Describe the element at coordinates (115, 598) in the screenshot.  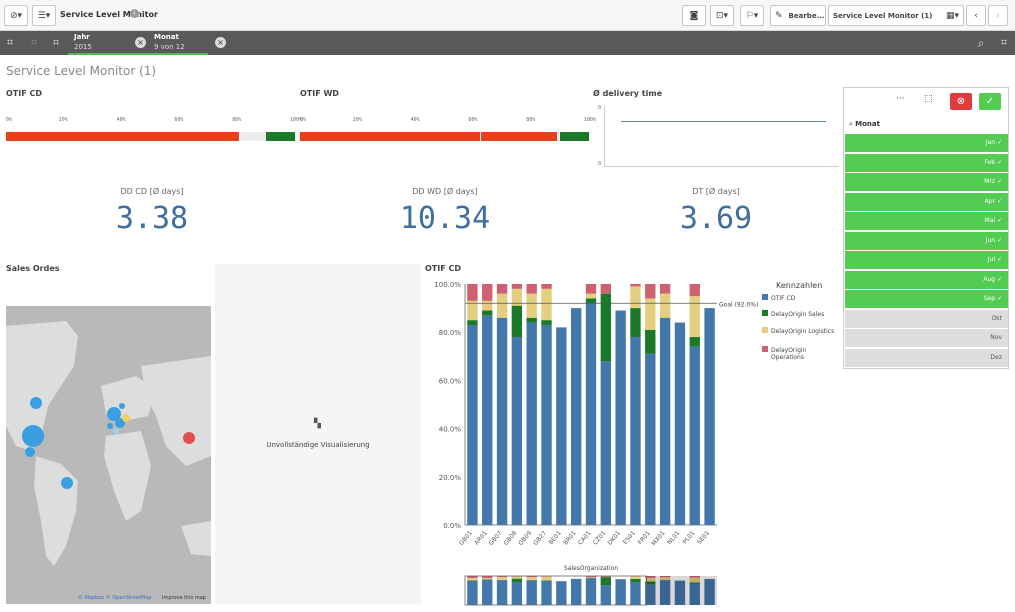
I see `map-attribution-link: © Mapbox © OpenStreetMap` at that location.